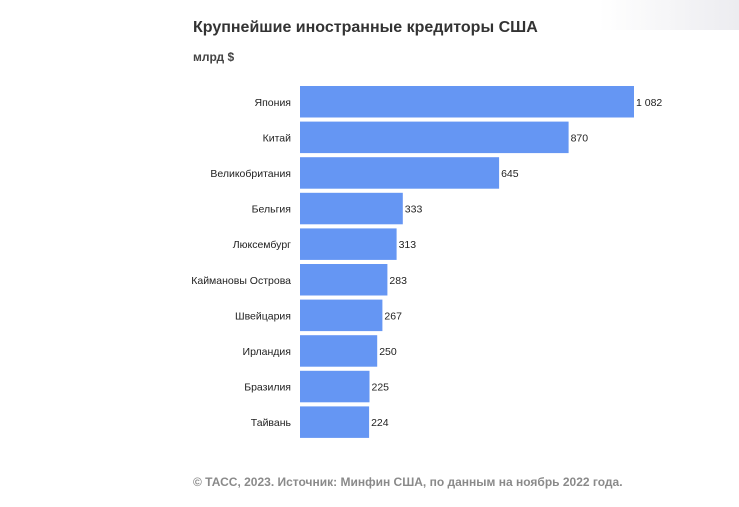 The height and width of the screenshot is (507, 739). I want to click on value-label: 1 082, so click(649, 103).